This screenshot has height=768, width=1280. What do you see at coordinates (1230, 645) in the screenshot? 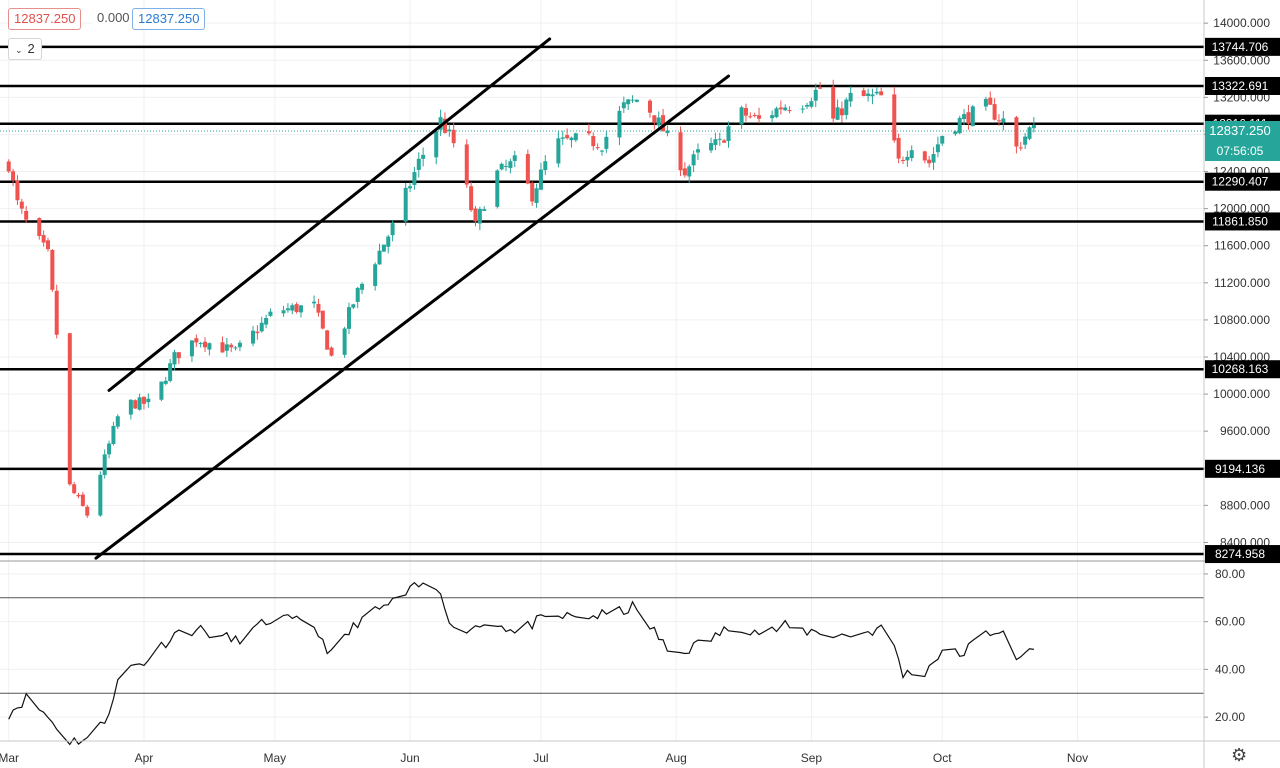
I see `oscillator-axis: 80.00 60.00 40.00 20.00` at bounding box center [1230, 645].